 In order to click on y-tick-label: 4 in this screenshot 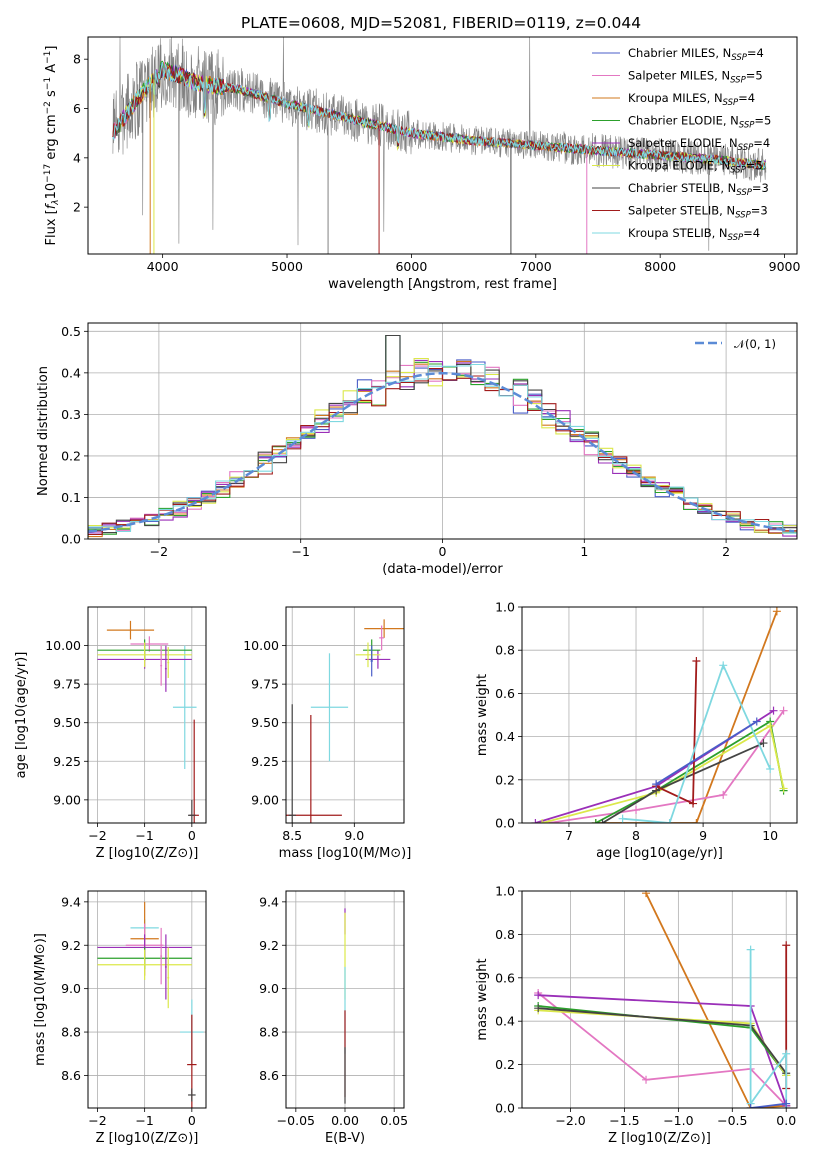, I will do `click(77, 157)`.